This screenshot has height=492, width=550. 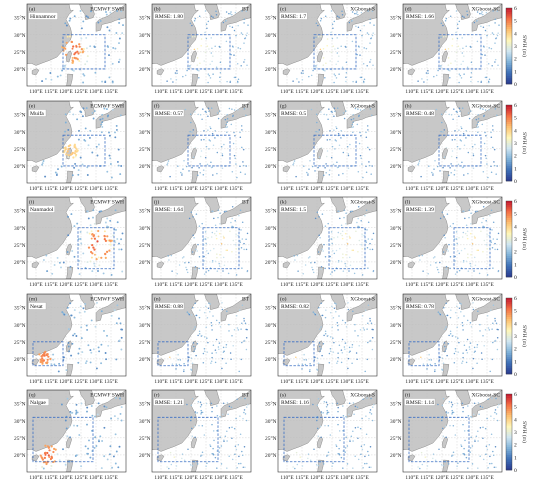 What do you see at coordinates (524, 143) in the screenshot?
I see `colorbar-label: SWH (m)` at bounding box center [524, 143].